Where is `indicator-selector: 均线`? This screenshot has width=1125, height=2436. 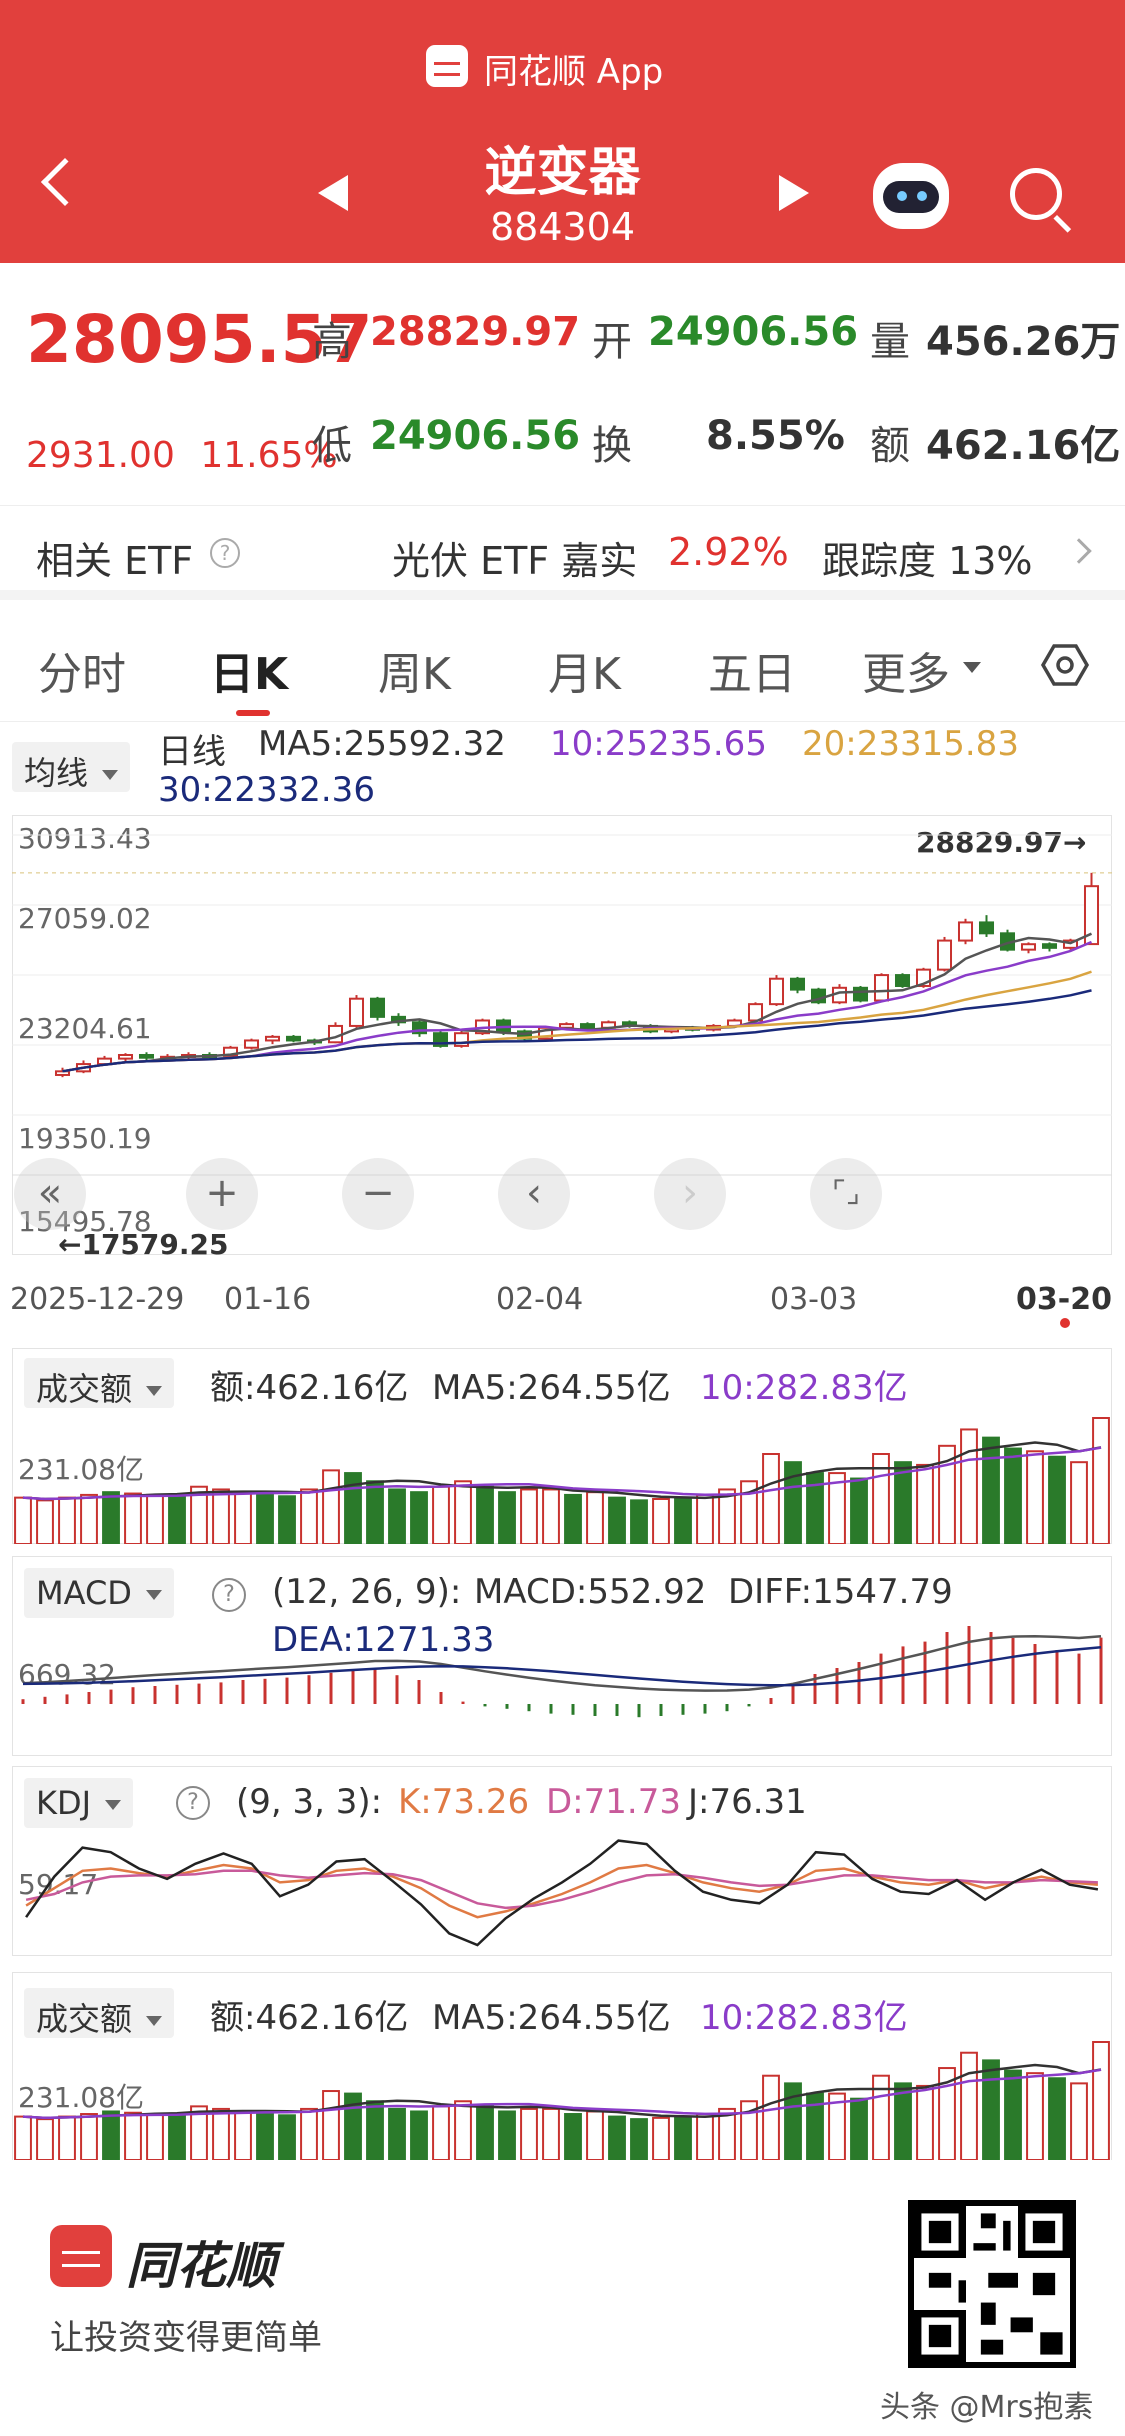
indicator-selector: 均线 is located at coordinates (71, 767).